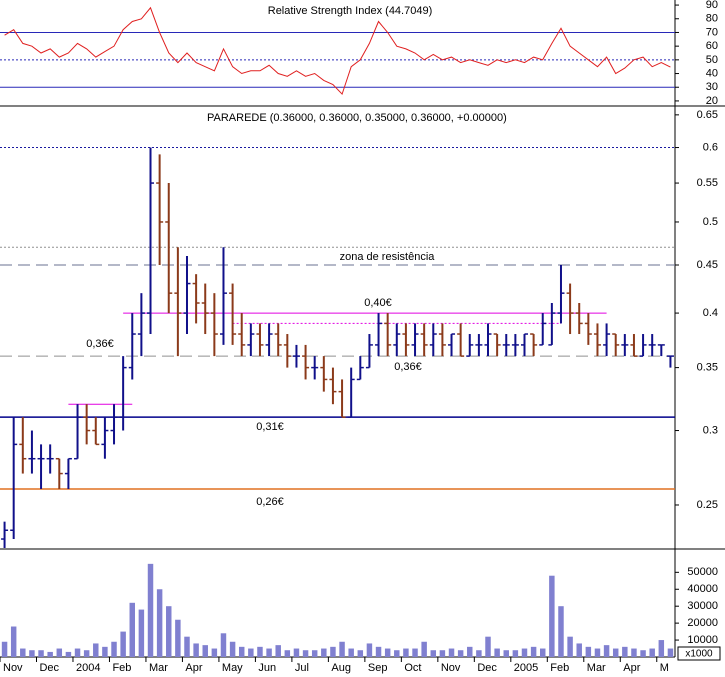 The width and height of the screenshot is (725, 677). Describe the element at coordinates (702, 589) in the screenshot. I see `y-tick-label: 40000` at that location.